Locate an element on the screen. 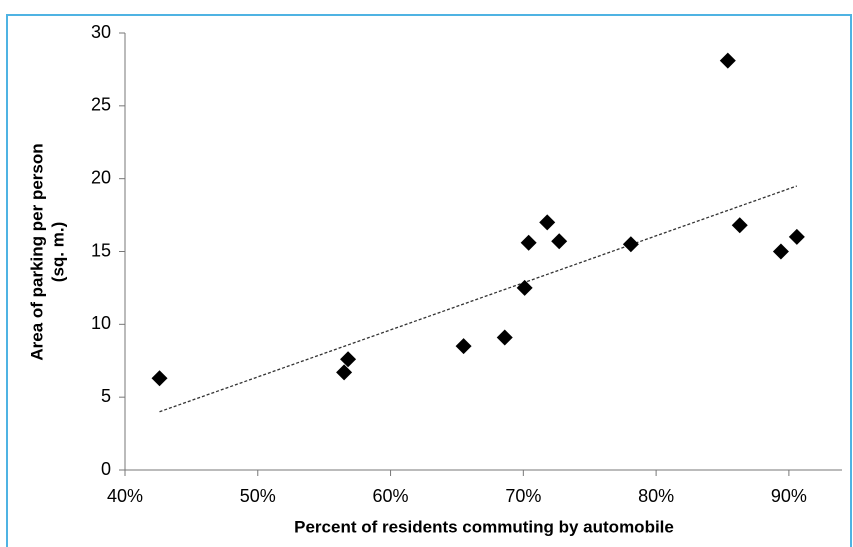 The height and width of the screenshot is (547, 853). x-tick-label: 70% is located at coordinates (523, 496).